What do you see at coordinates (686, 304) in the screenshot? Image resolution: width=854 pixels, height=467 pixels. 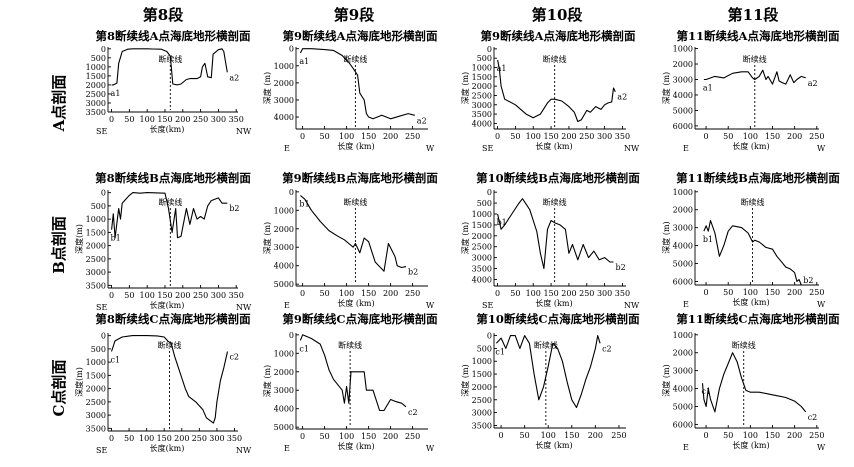 I see `direction-left-label: E` at bounding box center [686, 304].